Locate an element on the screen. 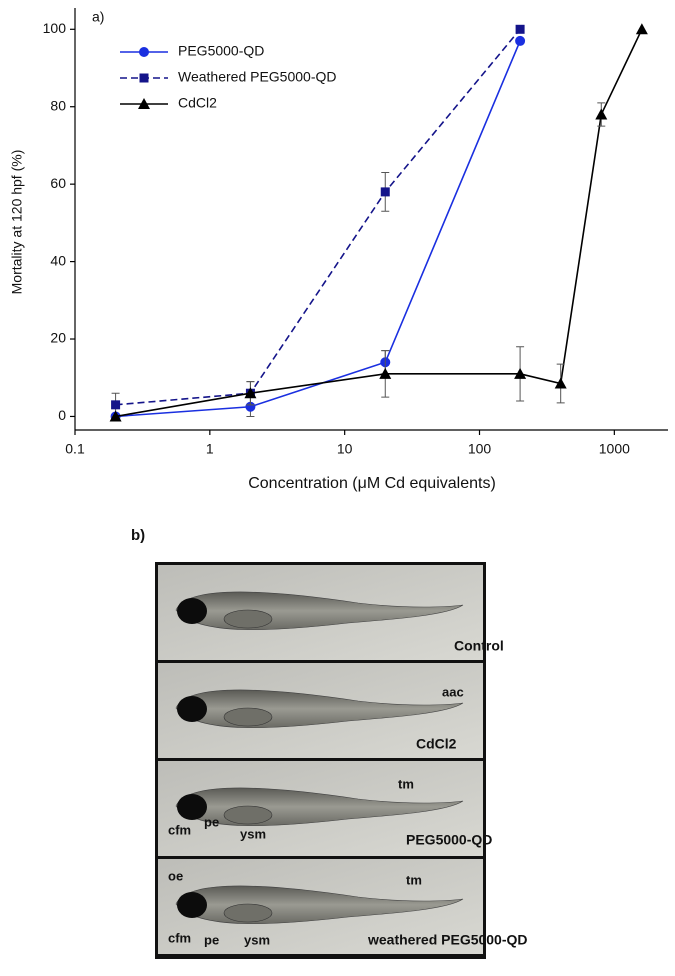  photo-caption: PEG5000-QD is located at coordinates (449, 840).